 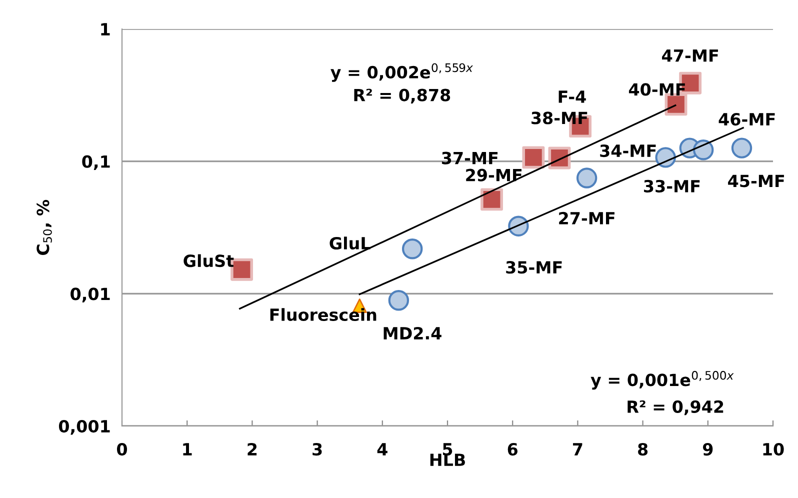 I want to click on x-tick-label: 4, so click(x=382, y=449).